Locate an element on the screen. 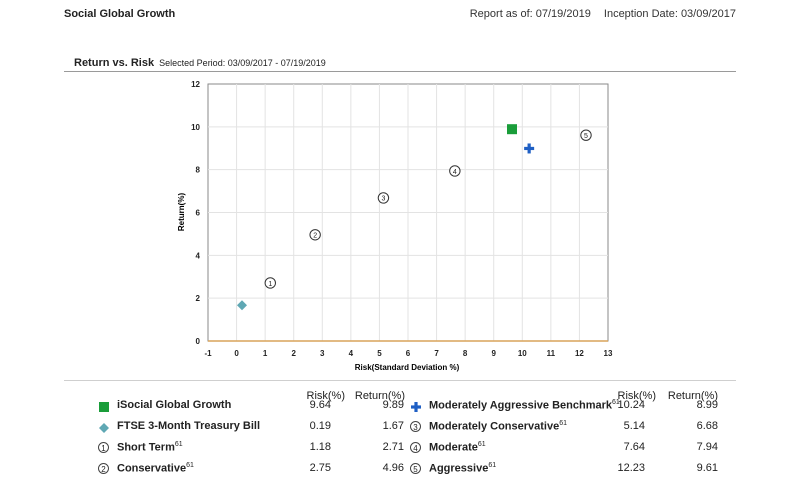  x-tick-label: -1 is located at coordinates (208, 353).